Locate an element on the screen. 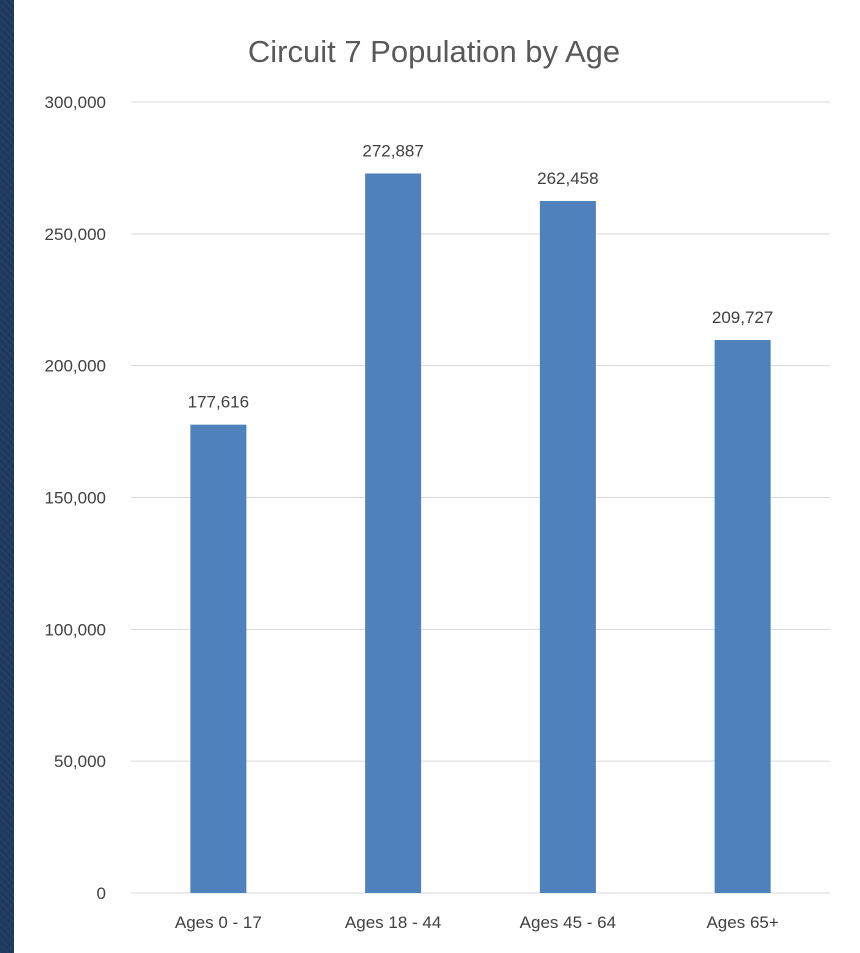  category-label: Ages 18 - 44 is located at coordinates (393, 922).